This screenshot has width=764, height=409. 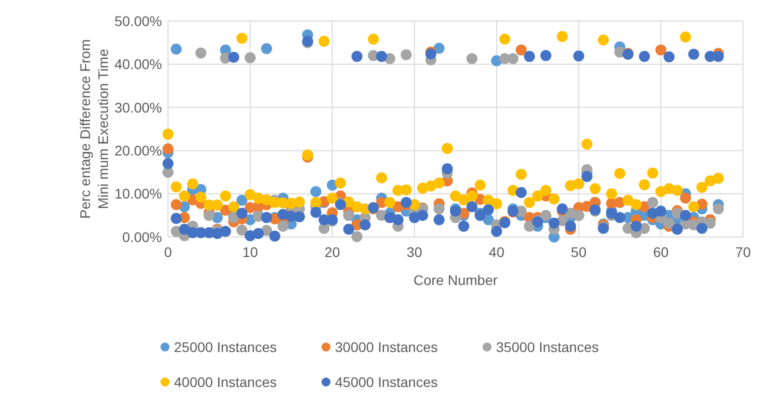 What do you see at coordinates (168, 252) in the screenshot?
I see `x-tick-label: 0` at bounding box center [168, 252].